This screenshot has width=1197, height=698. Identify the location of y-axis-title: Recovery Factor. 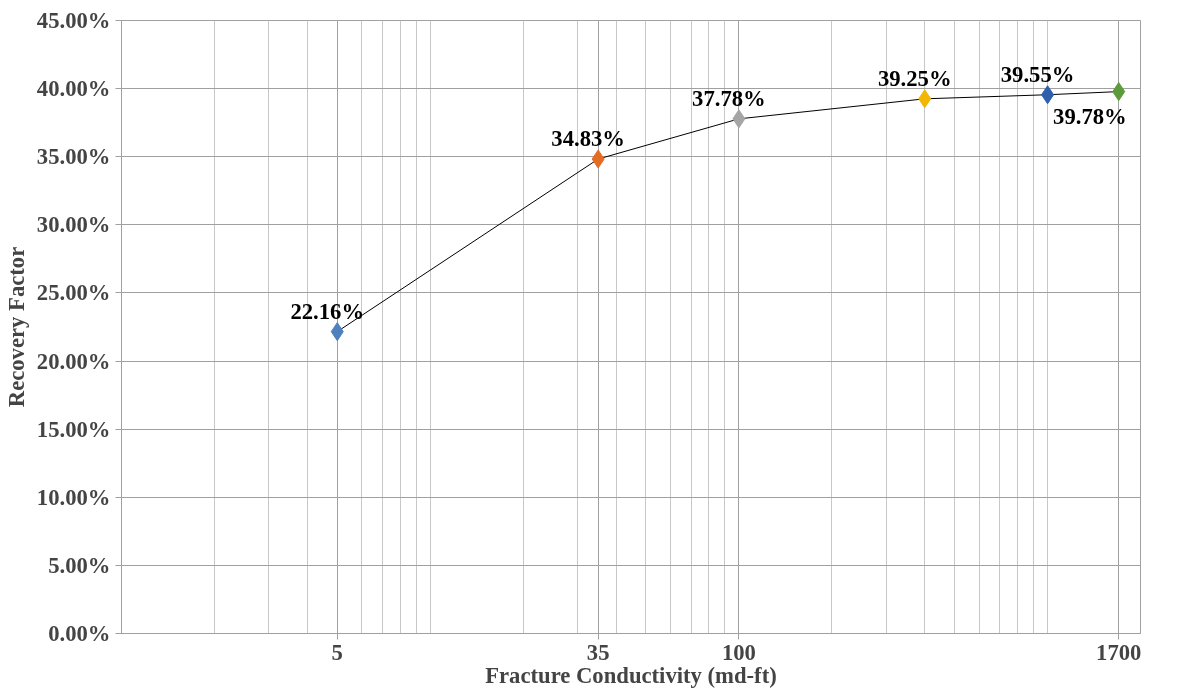
(16, 327).